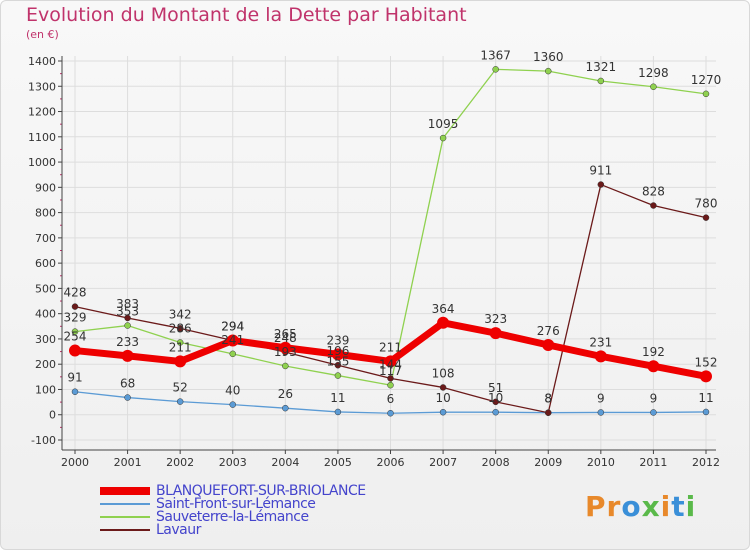 The height and width of the screenshot is (550, 750). What do you see at coordinates (180, 388) in the screenshot?
I see `data-label-saint-front-sur-l-mance: 52` at bounding box center [180, 388].